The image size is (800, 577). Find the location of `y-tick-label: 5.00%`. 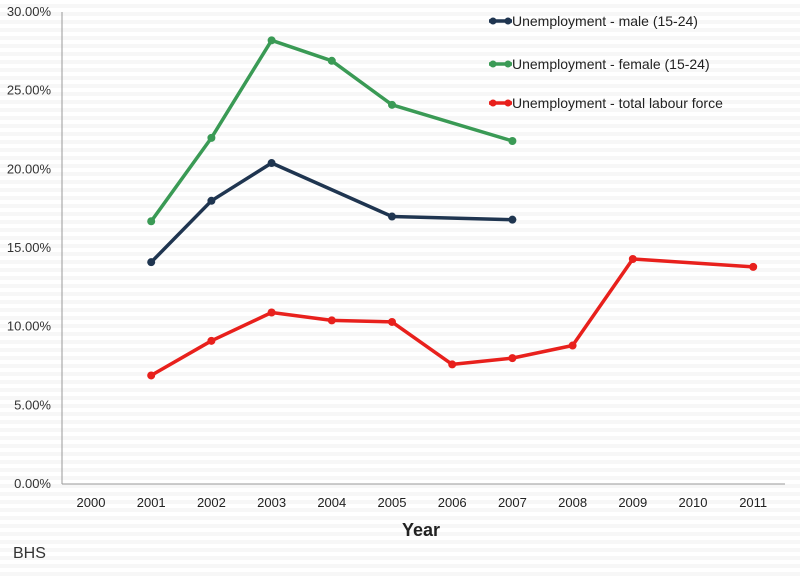

y-tick-label: 5.00% is located at coordinates (32, 404).